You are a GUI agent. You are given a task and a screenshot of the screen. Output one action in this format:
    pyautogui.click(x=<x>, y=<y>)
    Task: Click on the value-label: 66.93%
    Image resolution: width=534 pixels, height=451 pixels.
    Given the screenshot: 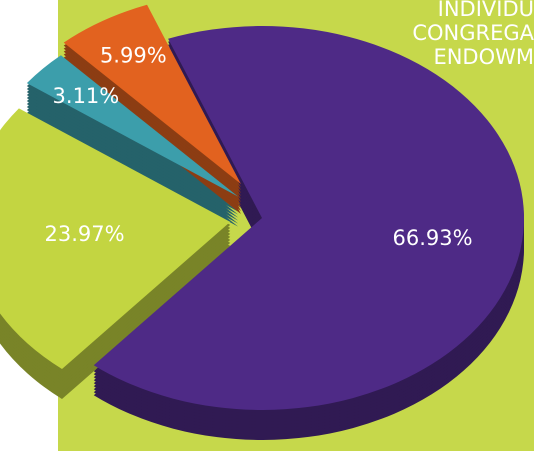 What is the action you would take?
    pyautogui.click(x=433, y=238)
    